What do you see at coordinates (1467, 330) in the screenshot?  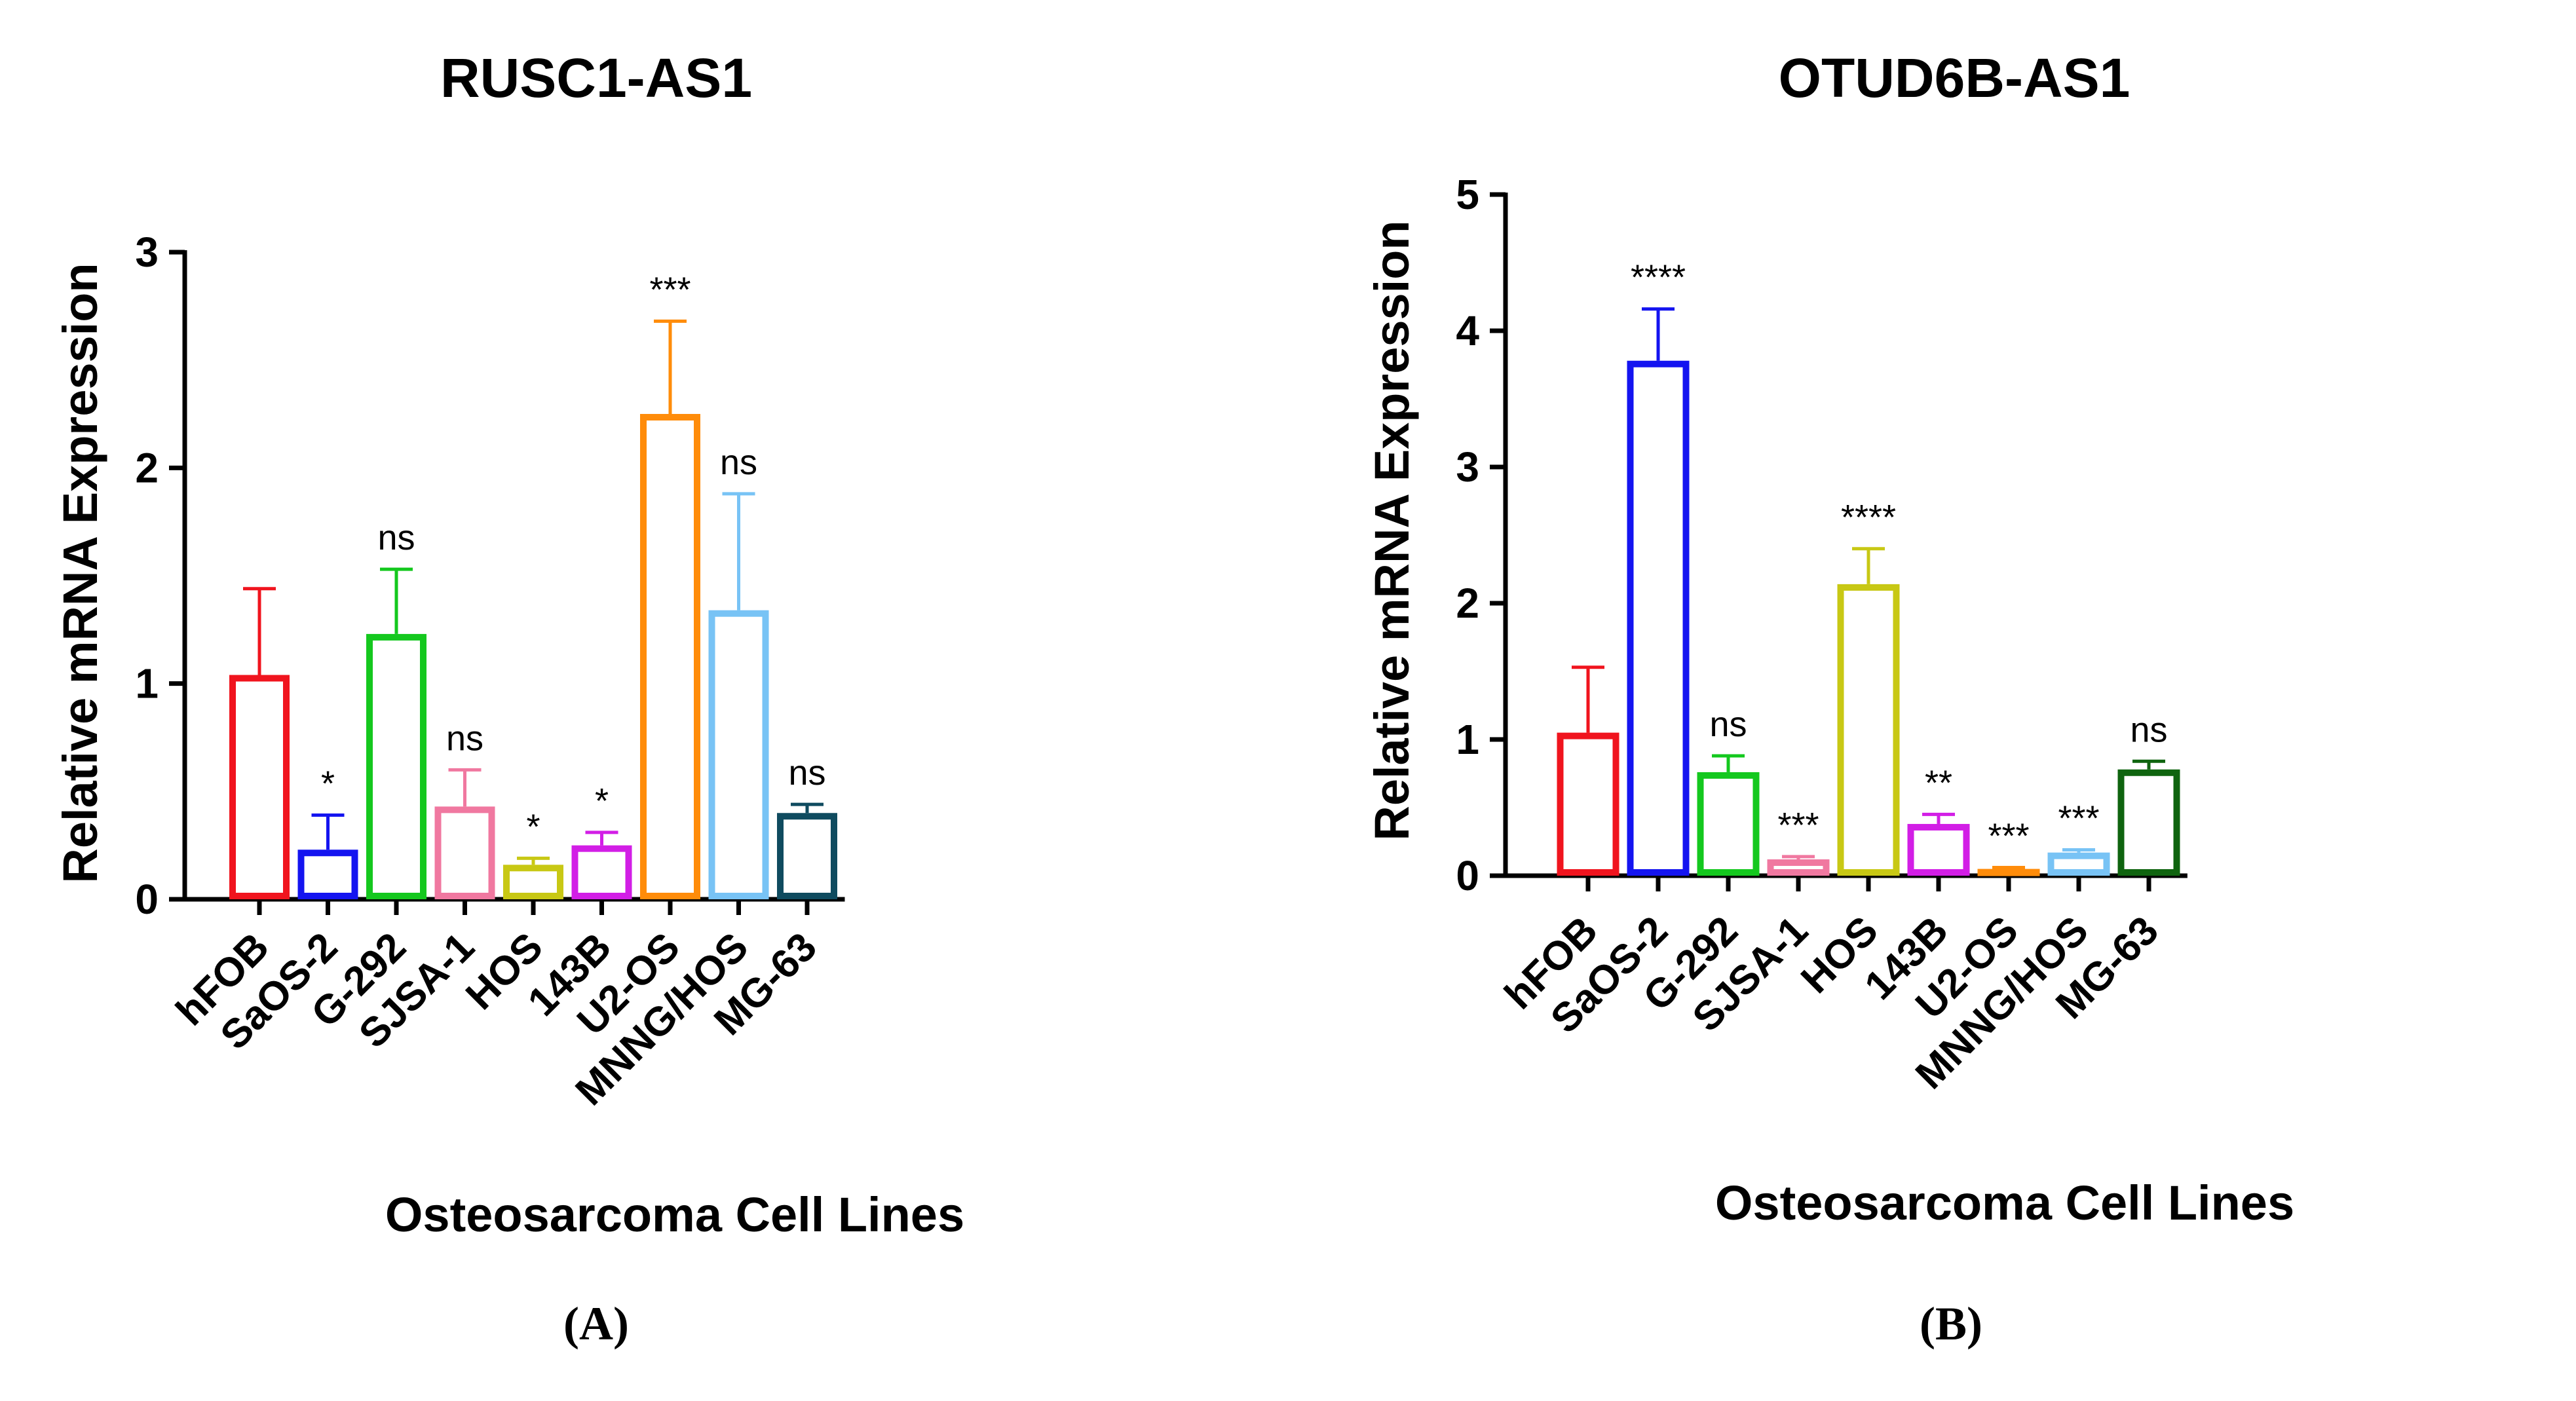 I see `y-tick-label: 4` at bounding box center [1467, 330].